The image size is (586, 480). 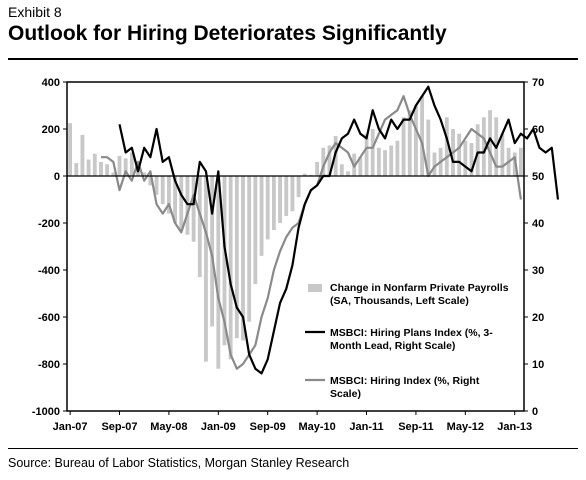 I want to click on legend-label-hiring-plans-1: MSBCI: Hiring Plans Index (%, 3-, so click(x=411, y=333).